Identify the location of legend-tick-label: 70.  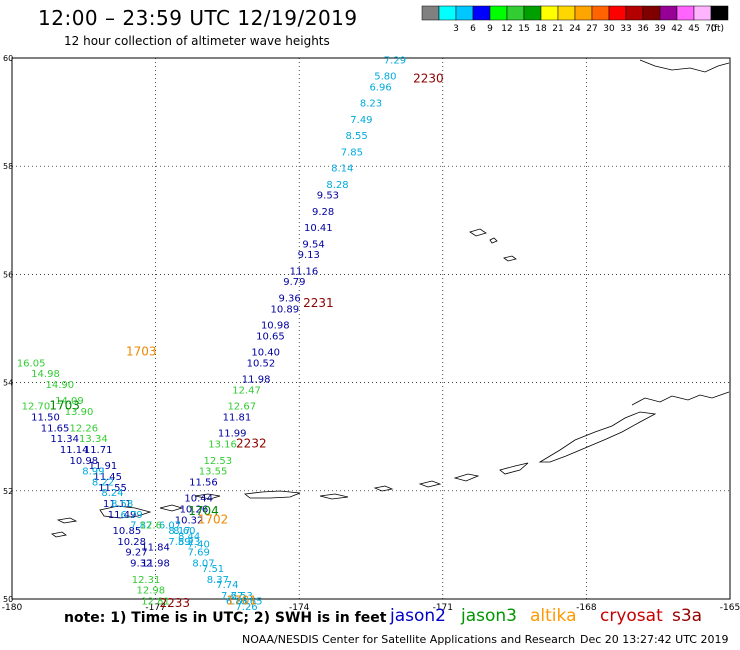
(711, 29).